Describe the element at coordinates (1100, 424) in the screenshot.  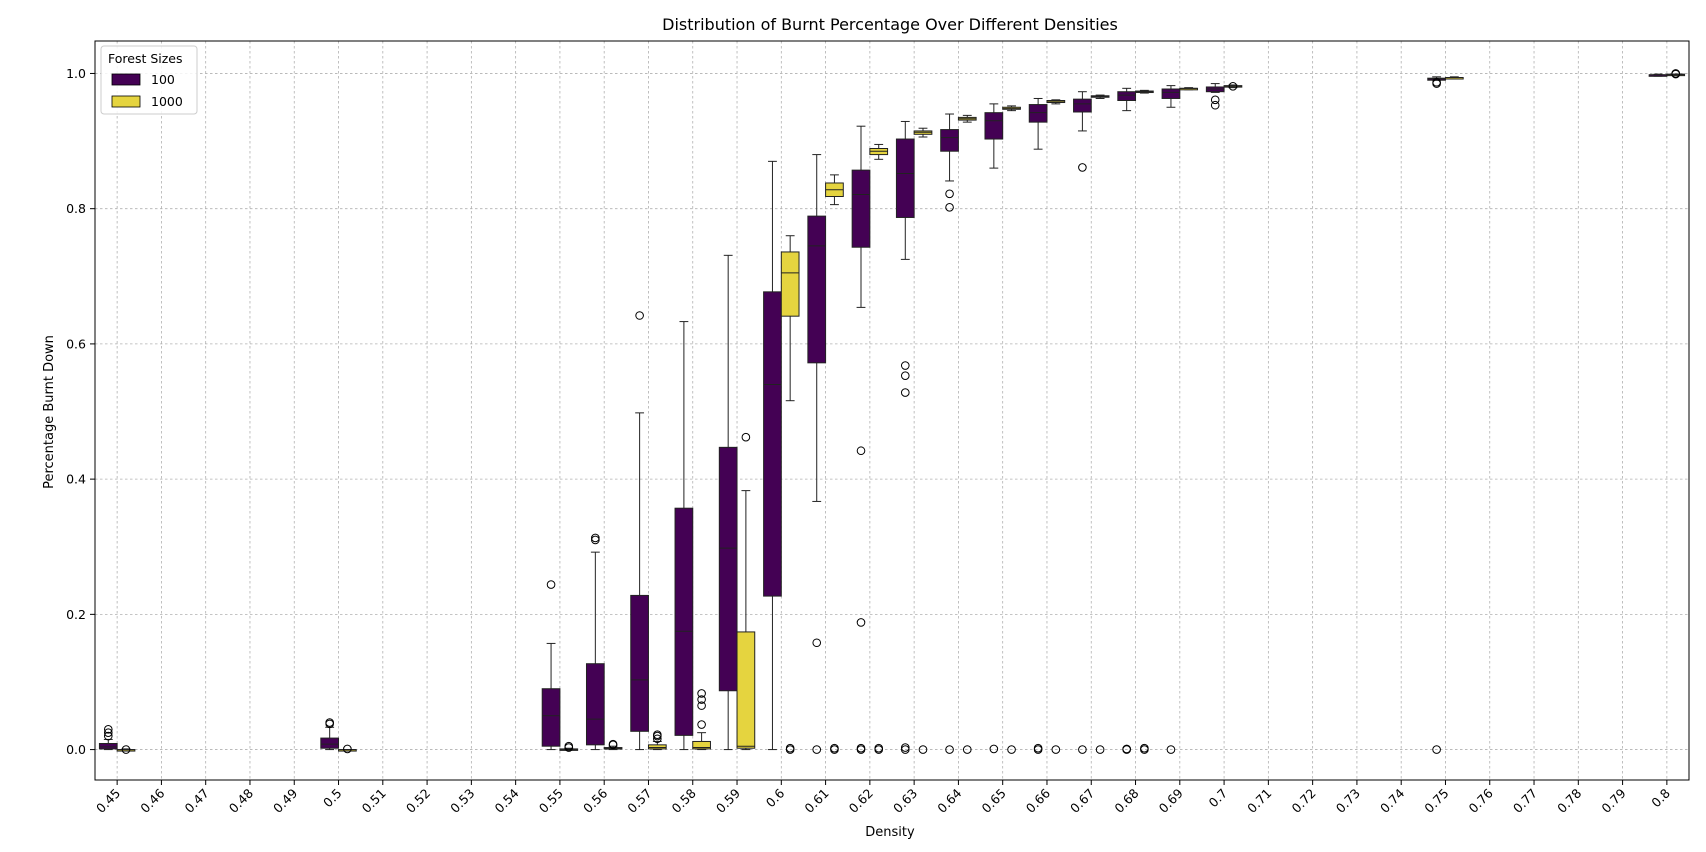
I see `box-1000-0.67` at that location.